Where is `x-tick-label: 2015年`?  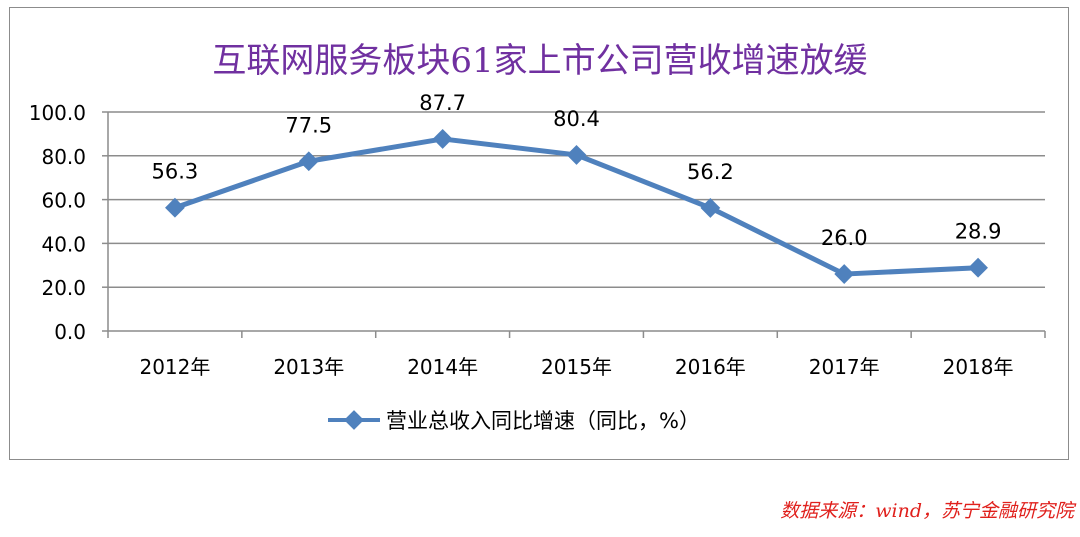 x-tick-label: 2015年 is located at coordinates (576, 367).